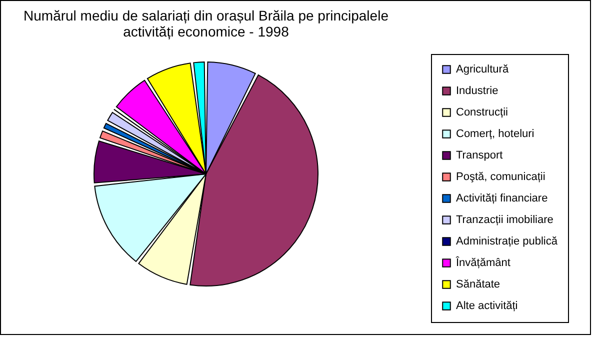  What do you see at coordinates (478, 284) in the screenshot?
I see `legend-label: Sănătate` at bounding box center [478, 284].